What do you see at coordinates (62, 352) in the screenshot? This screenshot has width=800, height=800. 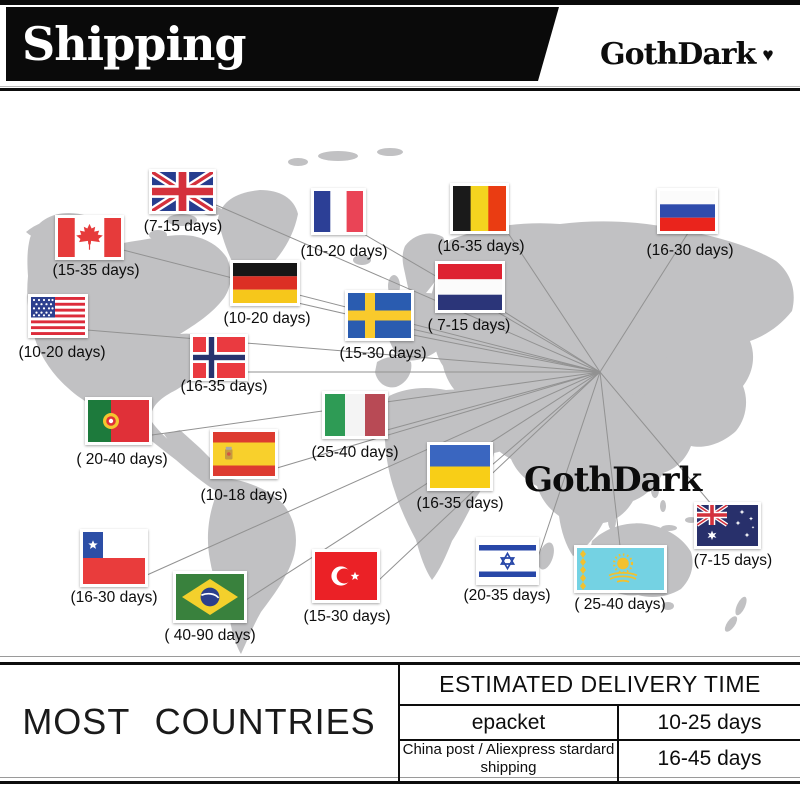 I see `shipping-days-label-usa: (10-20 days)` at bounding box center [62, 352].